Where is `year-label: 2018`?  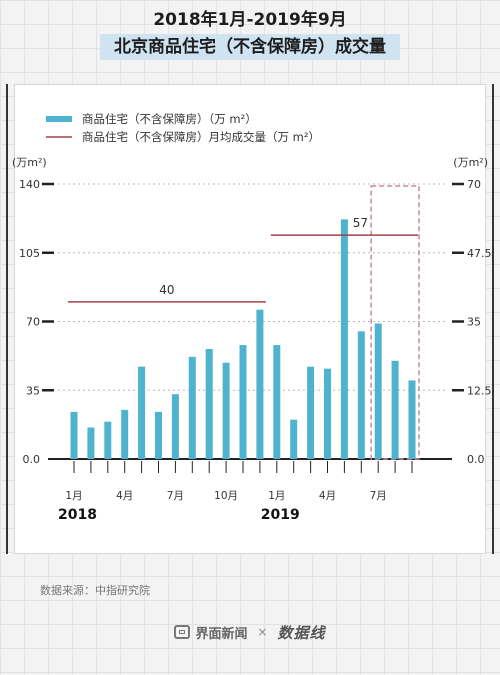
year-label: 2018 is located at coordinates (77, 515).